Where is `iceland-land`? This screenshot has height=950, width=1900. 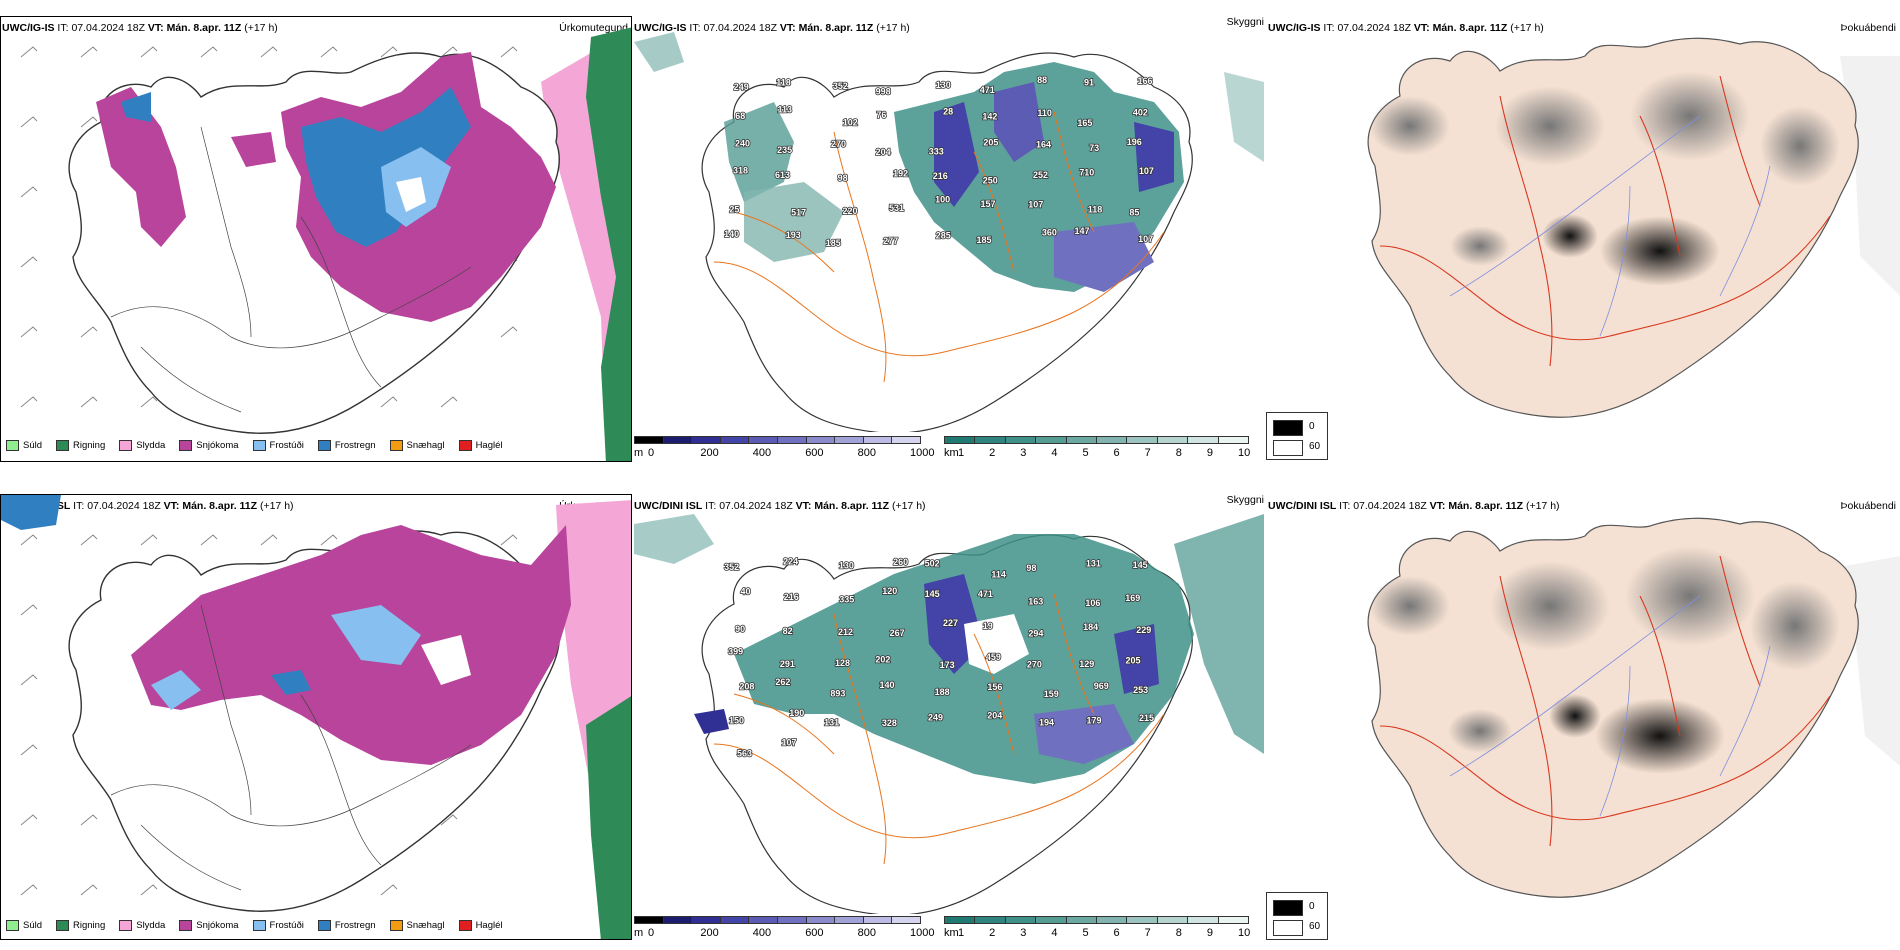
iceland-land is located at coordinates (1613, 227).